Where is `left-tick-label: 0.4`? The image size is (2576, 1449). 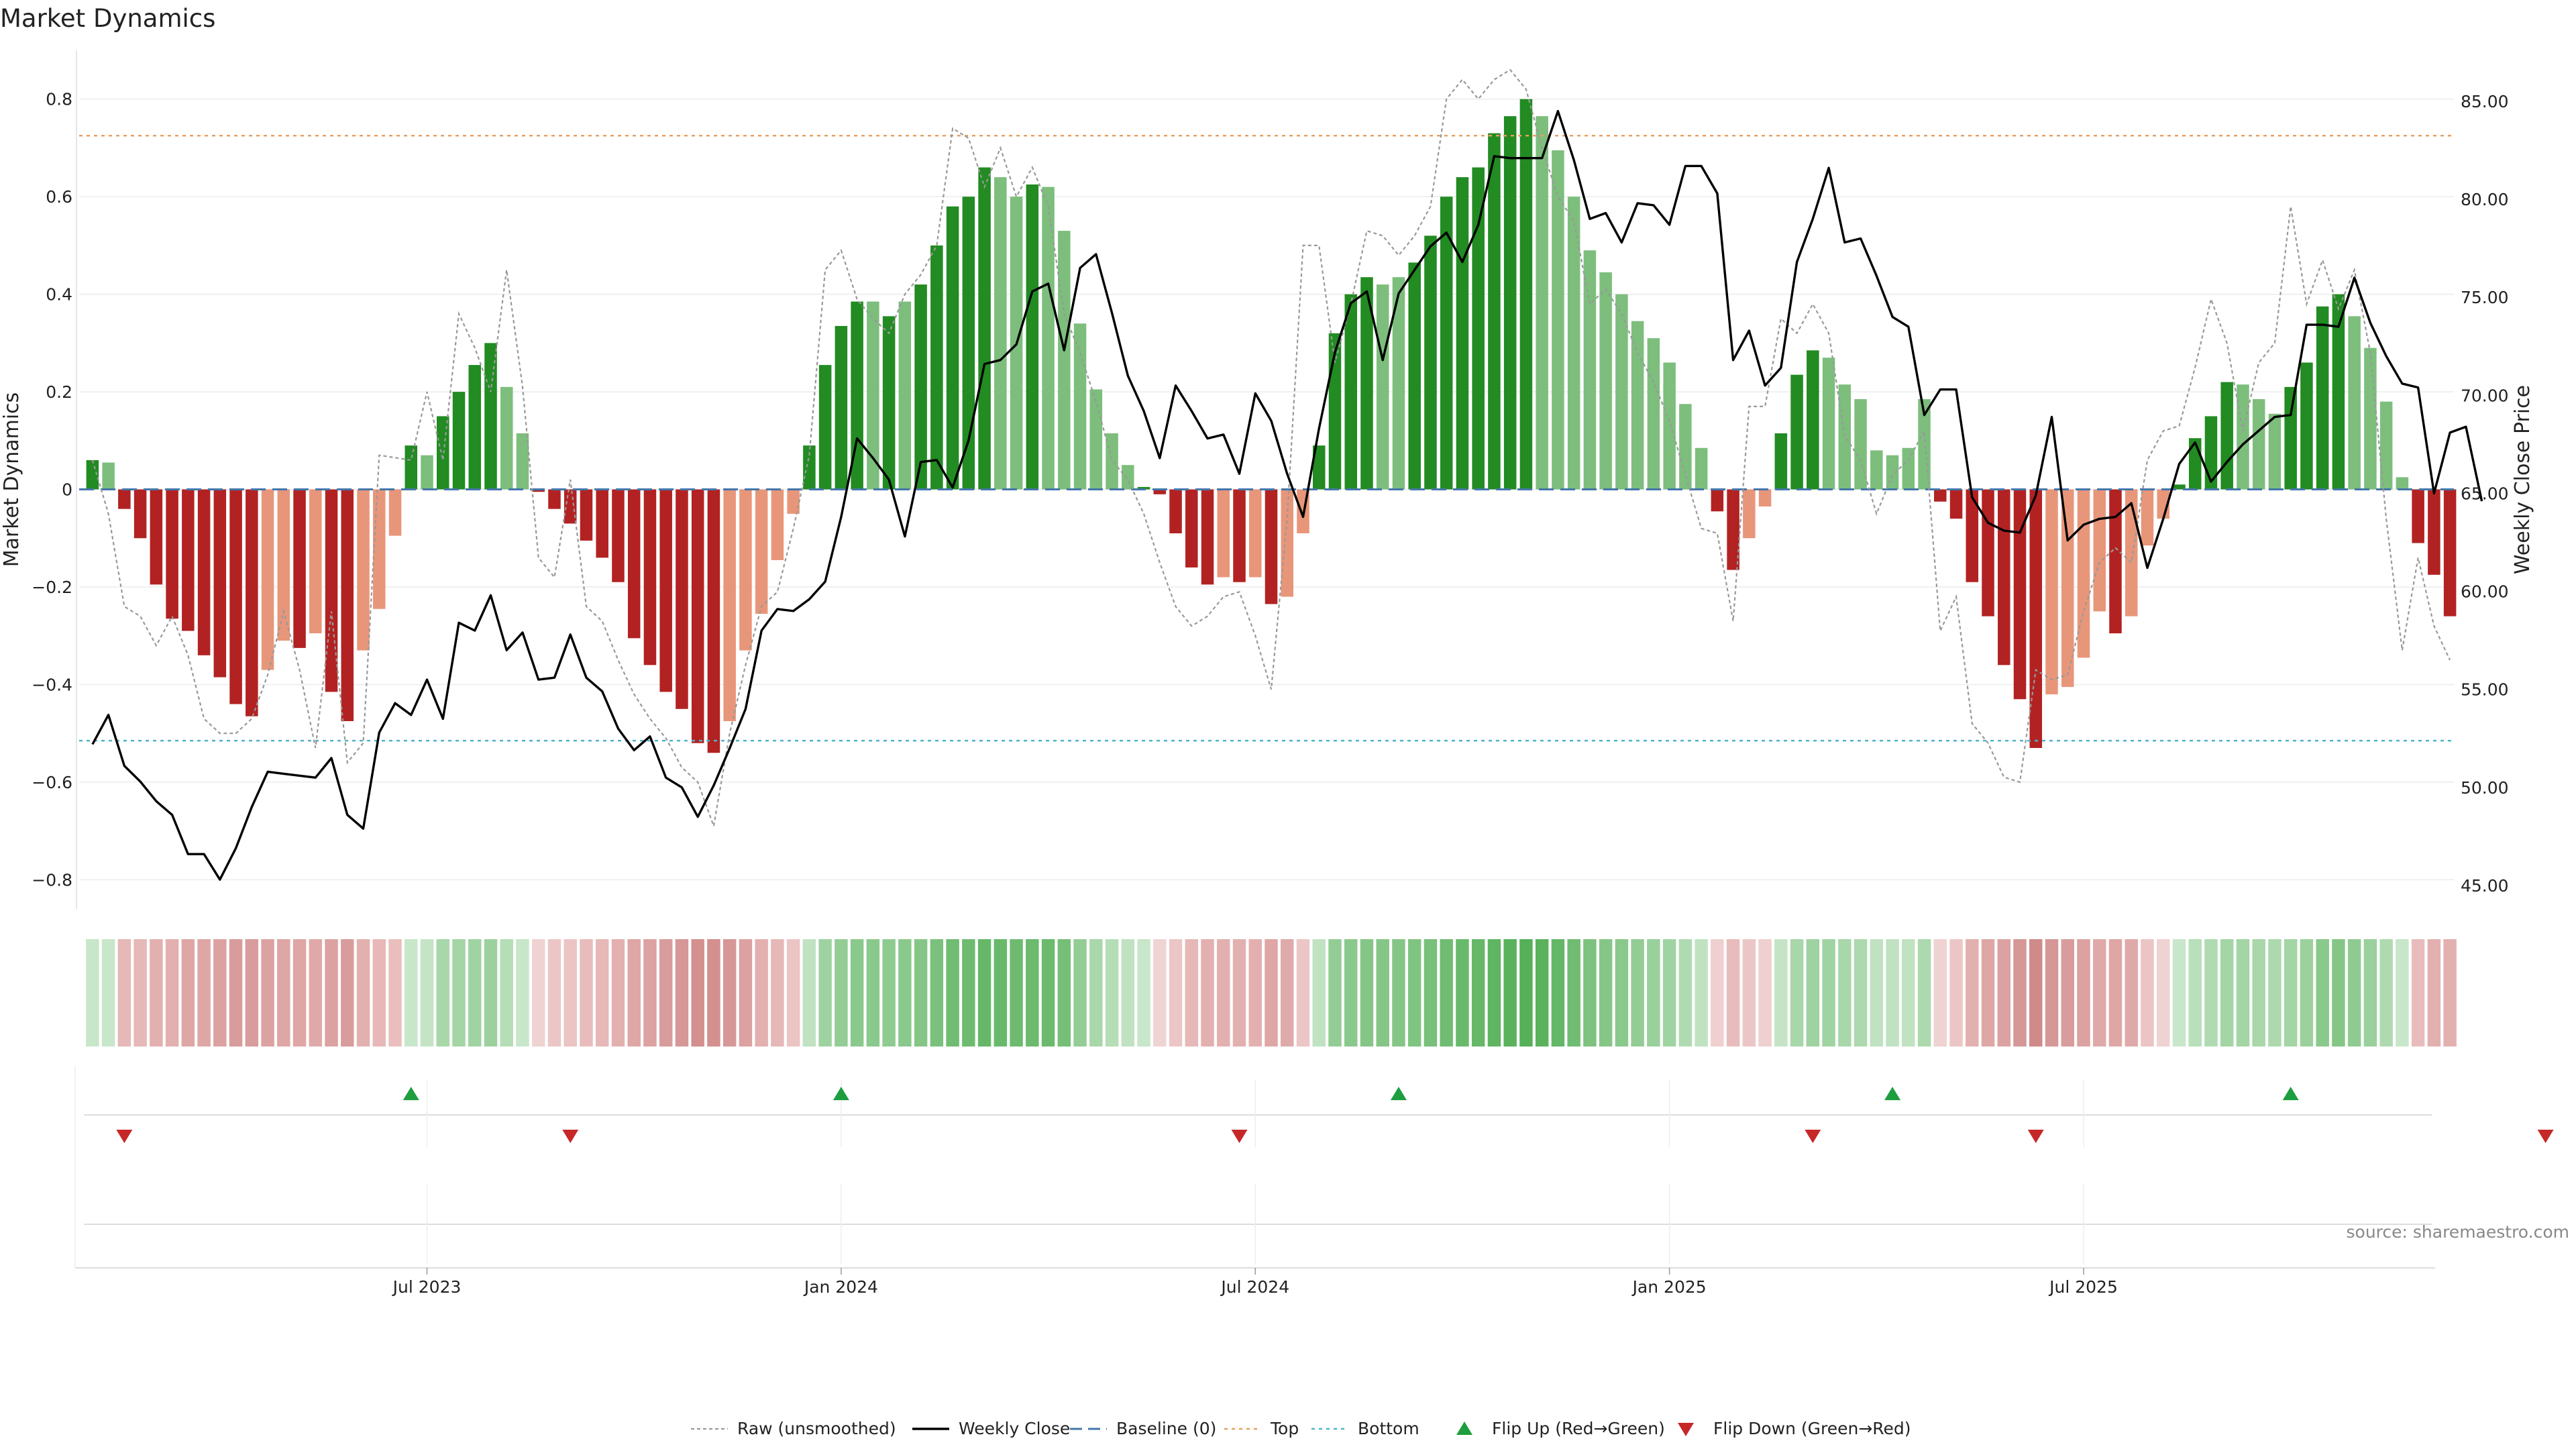 left-tick-label: 0.4 is located at coordinates (59, 295).